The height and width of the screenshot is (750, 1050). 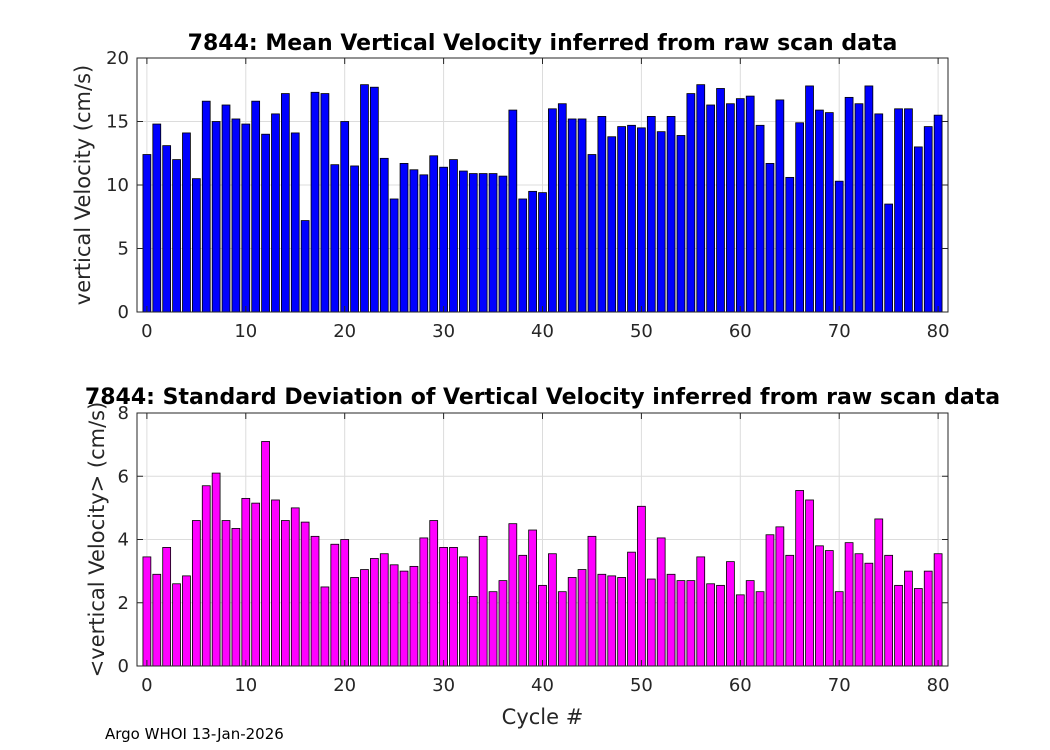 I want to click on x-tick-label: 20, so click(x=344, y=685).